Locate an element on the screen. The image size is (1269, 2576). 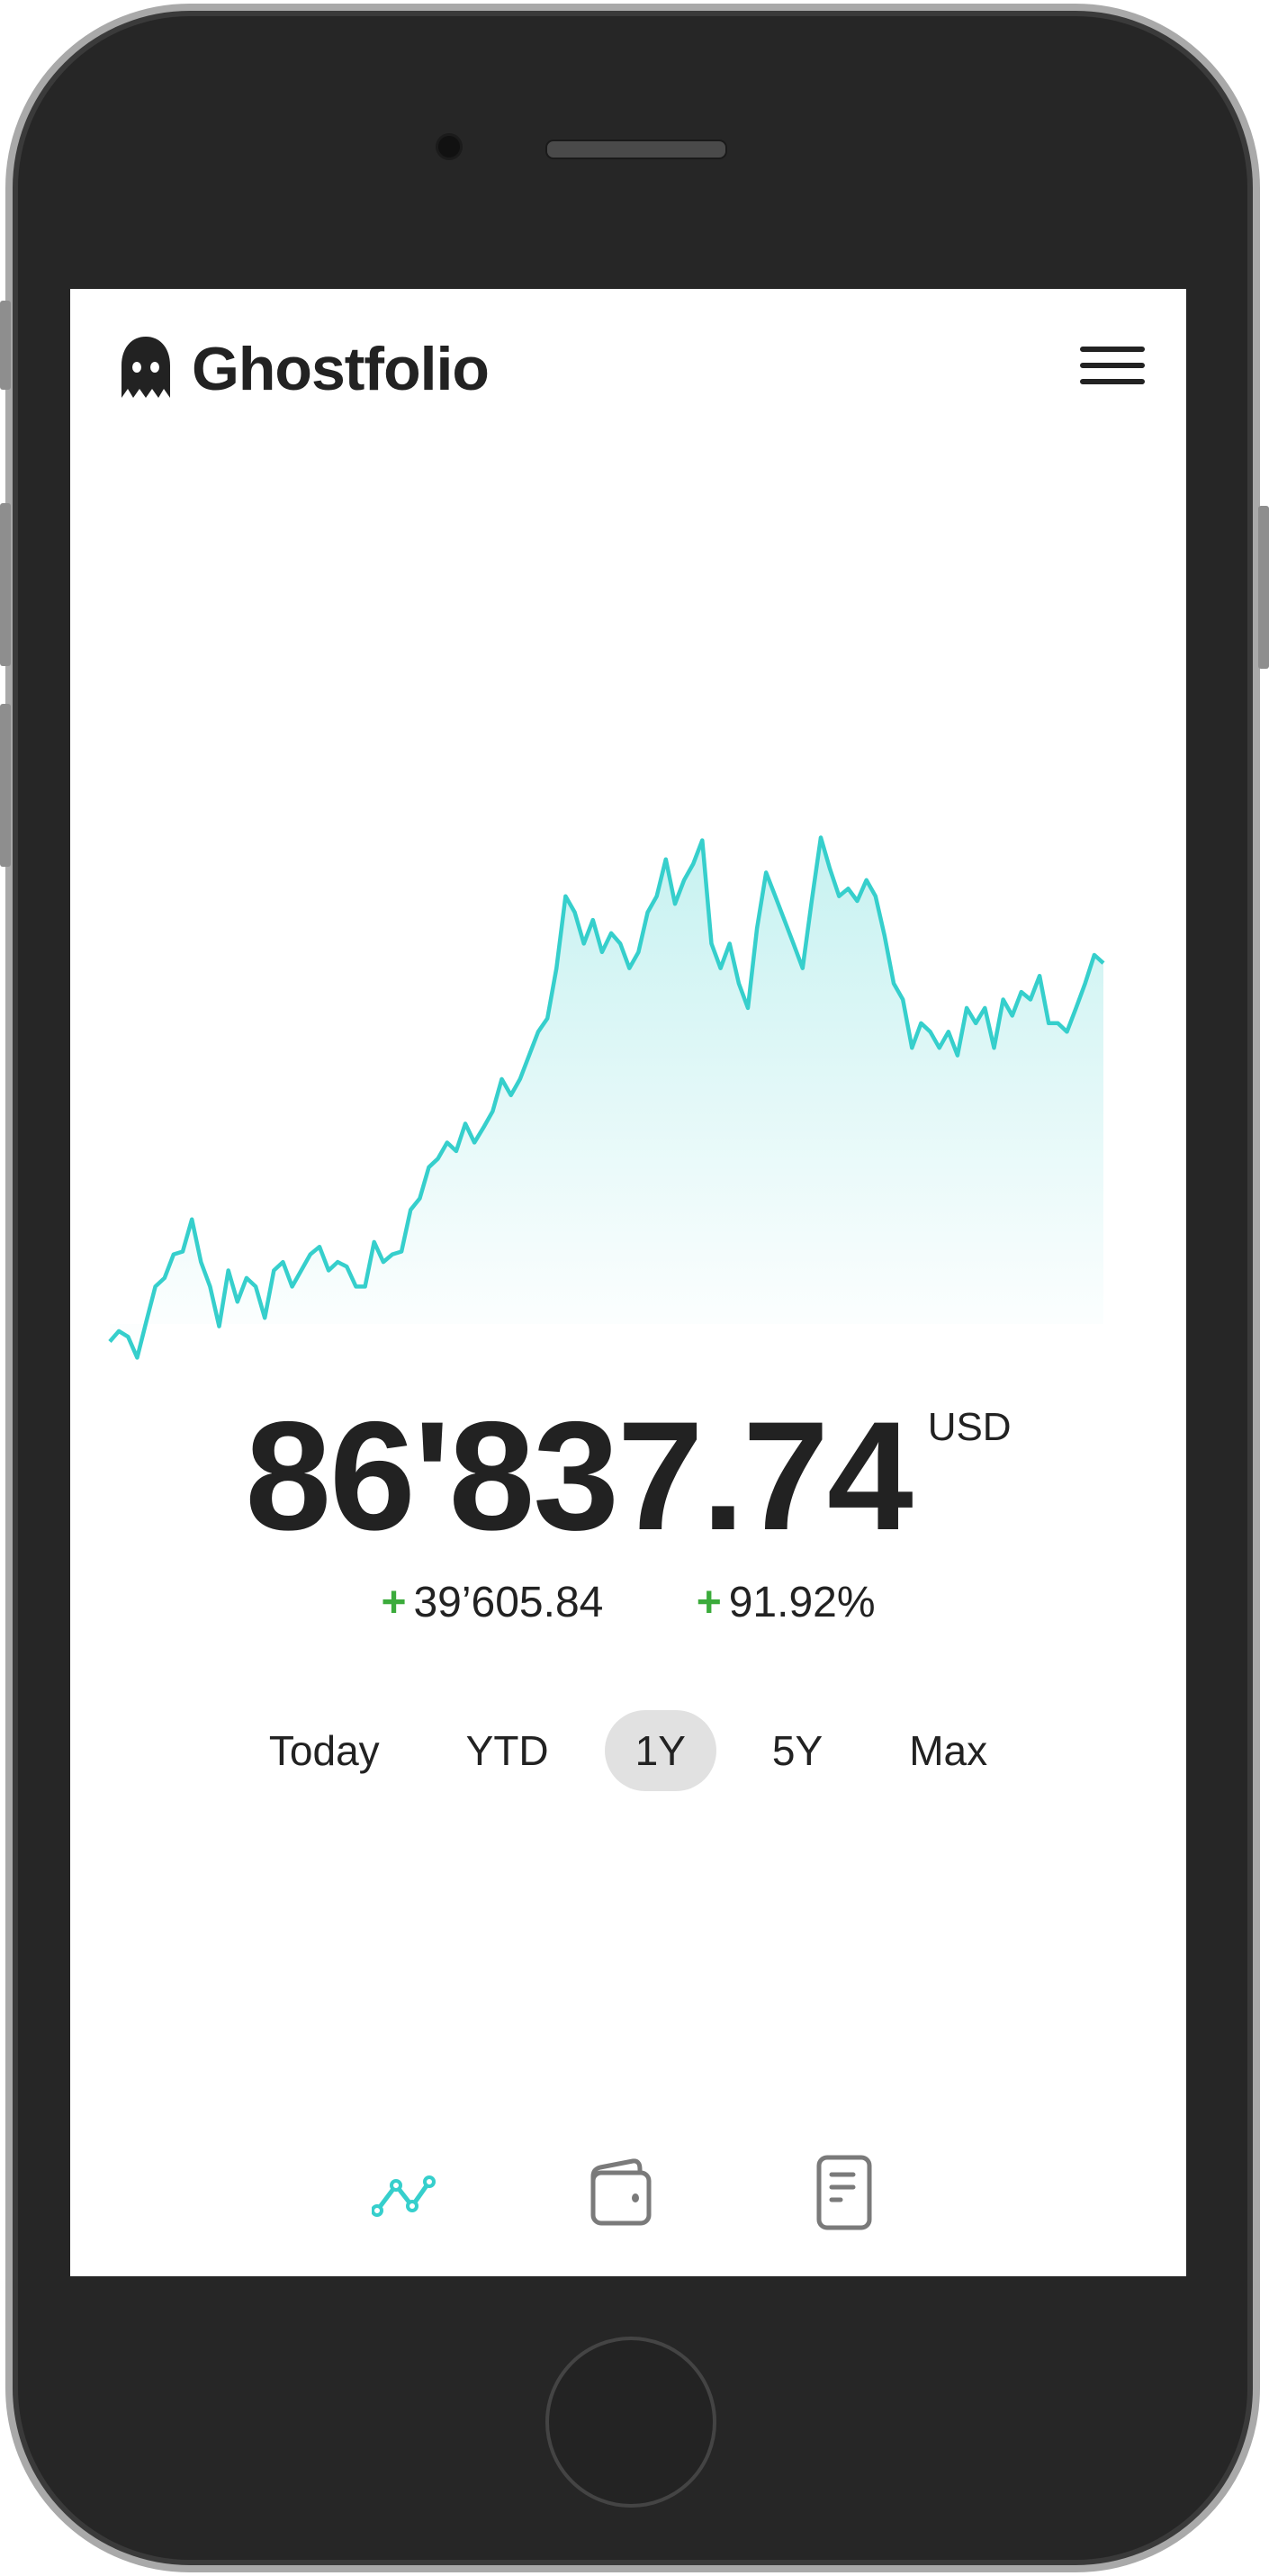
volume-down-button is located at coordinates (6, 785).